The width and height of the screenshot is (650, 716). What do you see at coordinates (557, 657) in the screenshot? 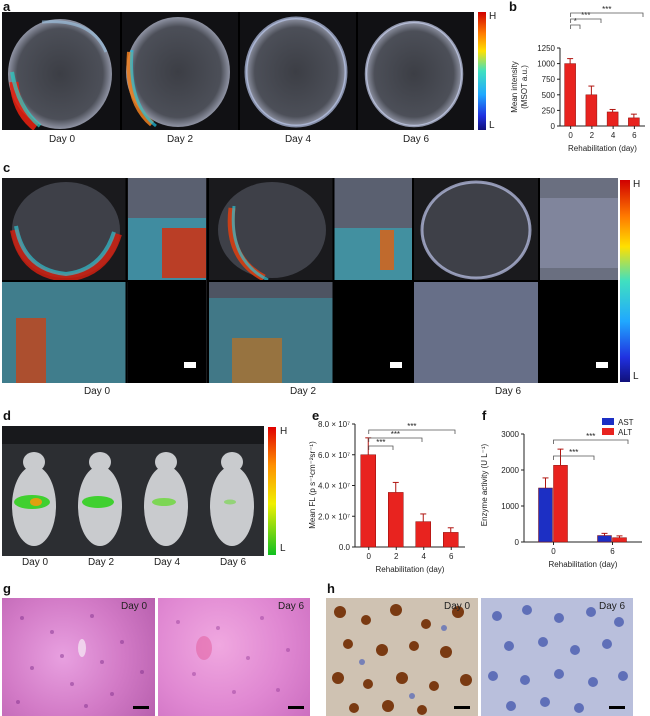
I see `ihc-stain-day6` at bounding box center [557, 657].